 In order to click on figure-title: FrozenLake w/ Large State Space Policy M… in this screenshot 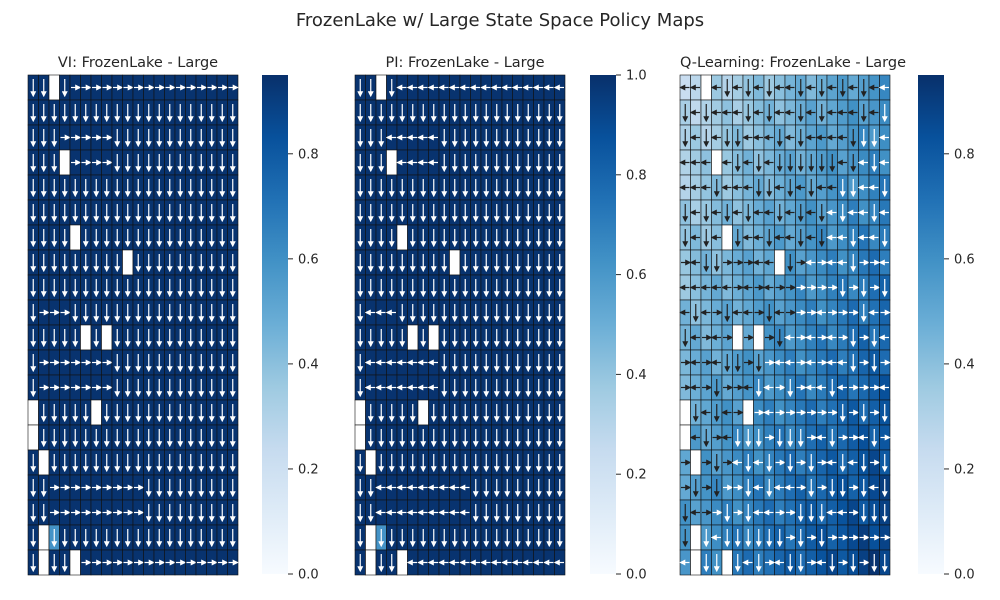, I will do `click(500, 20)`.